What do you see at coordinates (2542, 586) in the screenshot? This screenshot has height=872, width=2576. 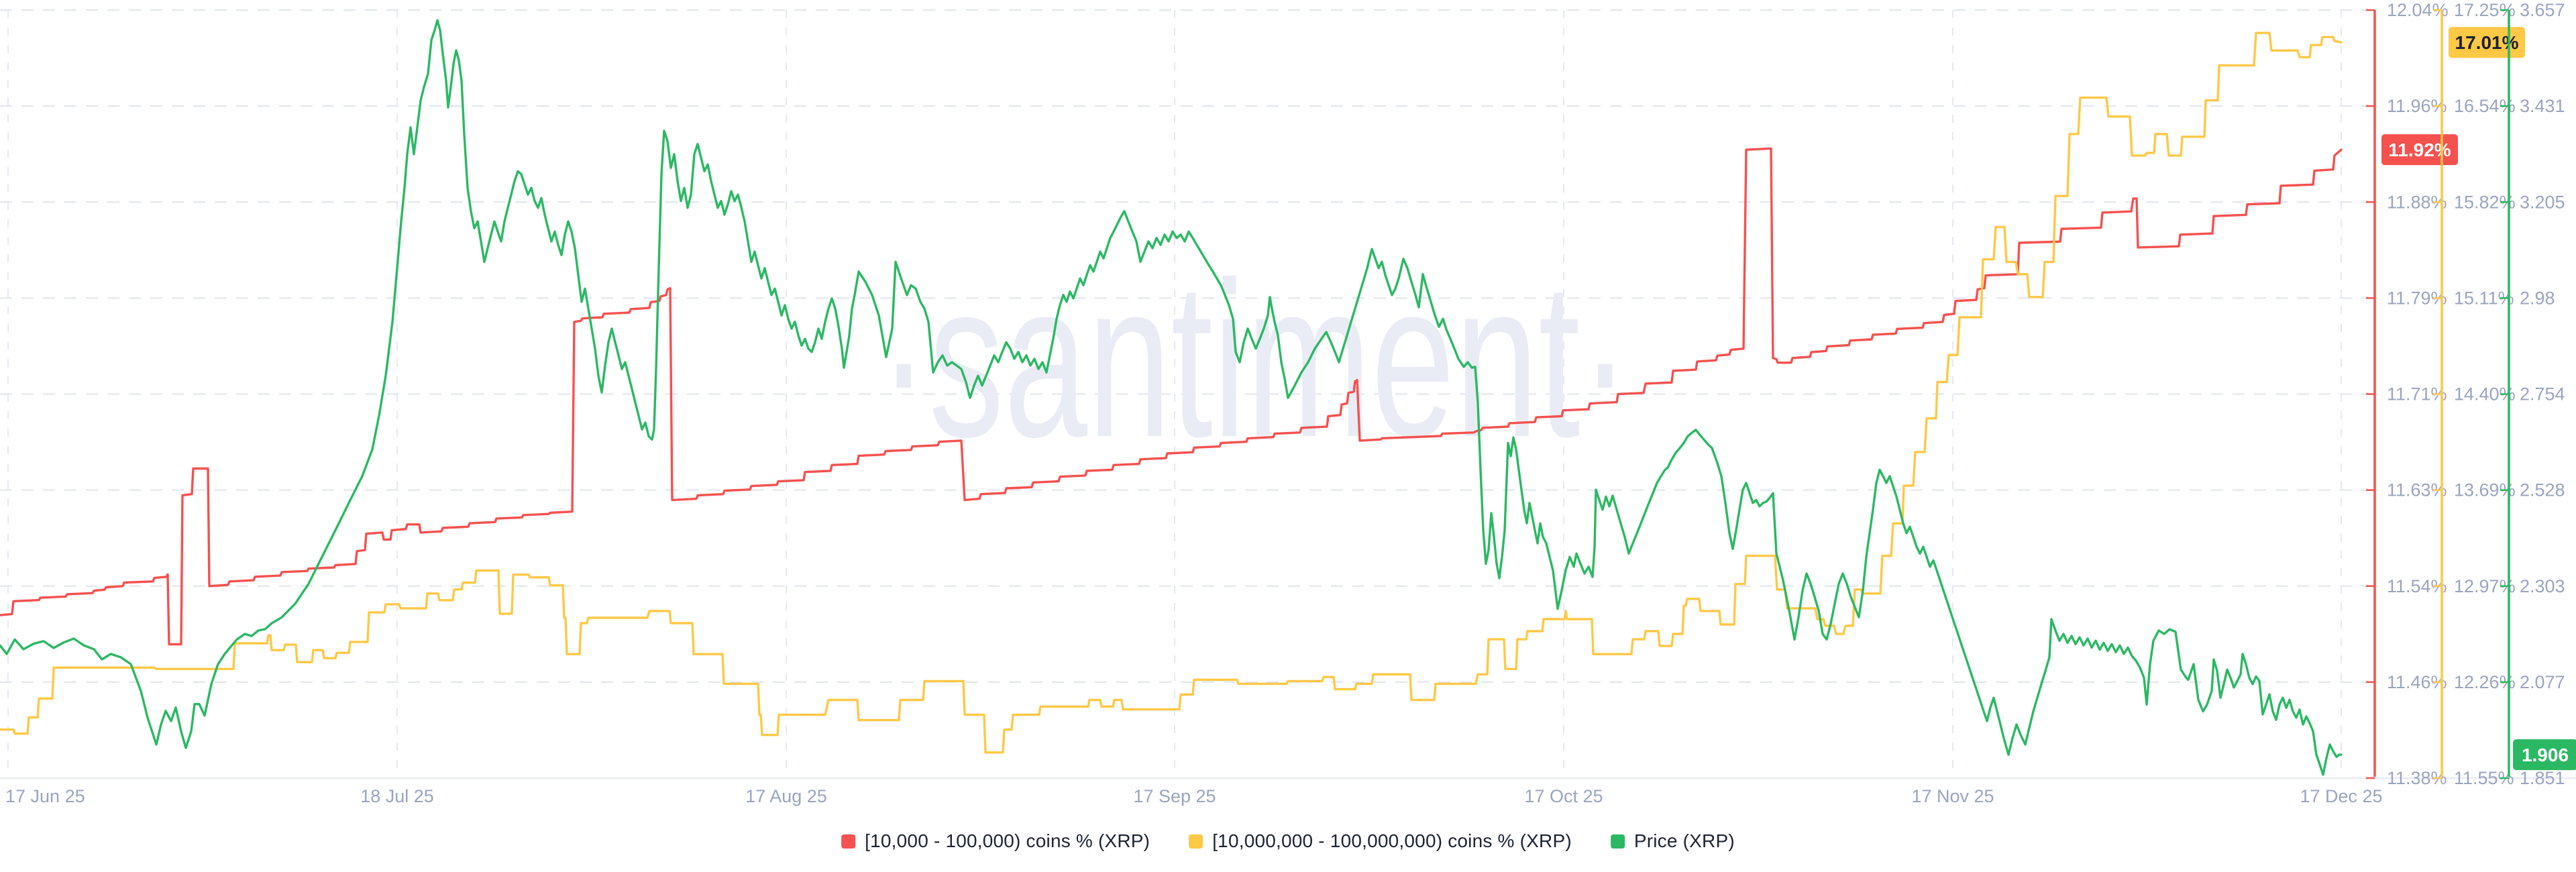 I see `y-axis-tick-label-green: 2.303` at bounding box center [2542, 586].